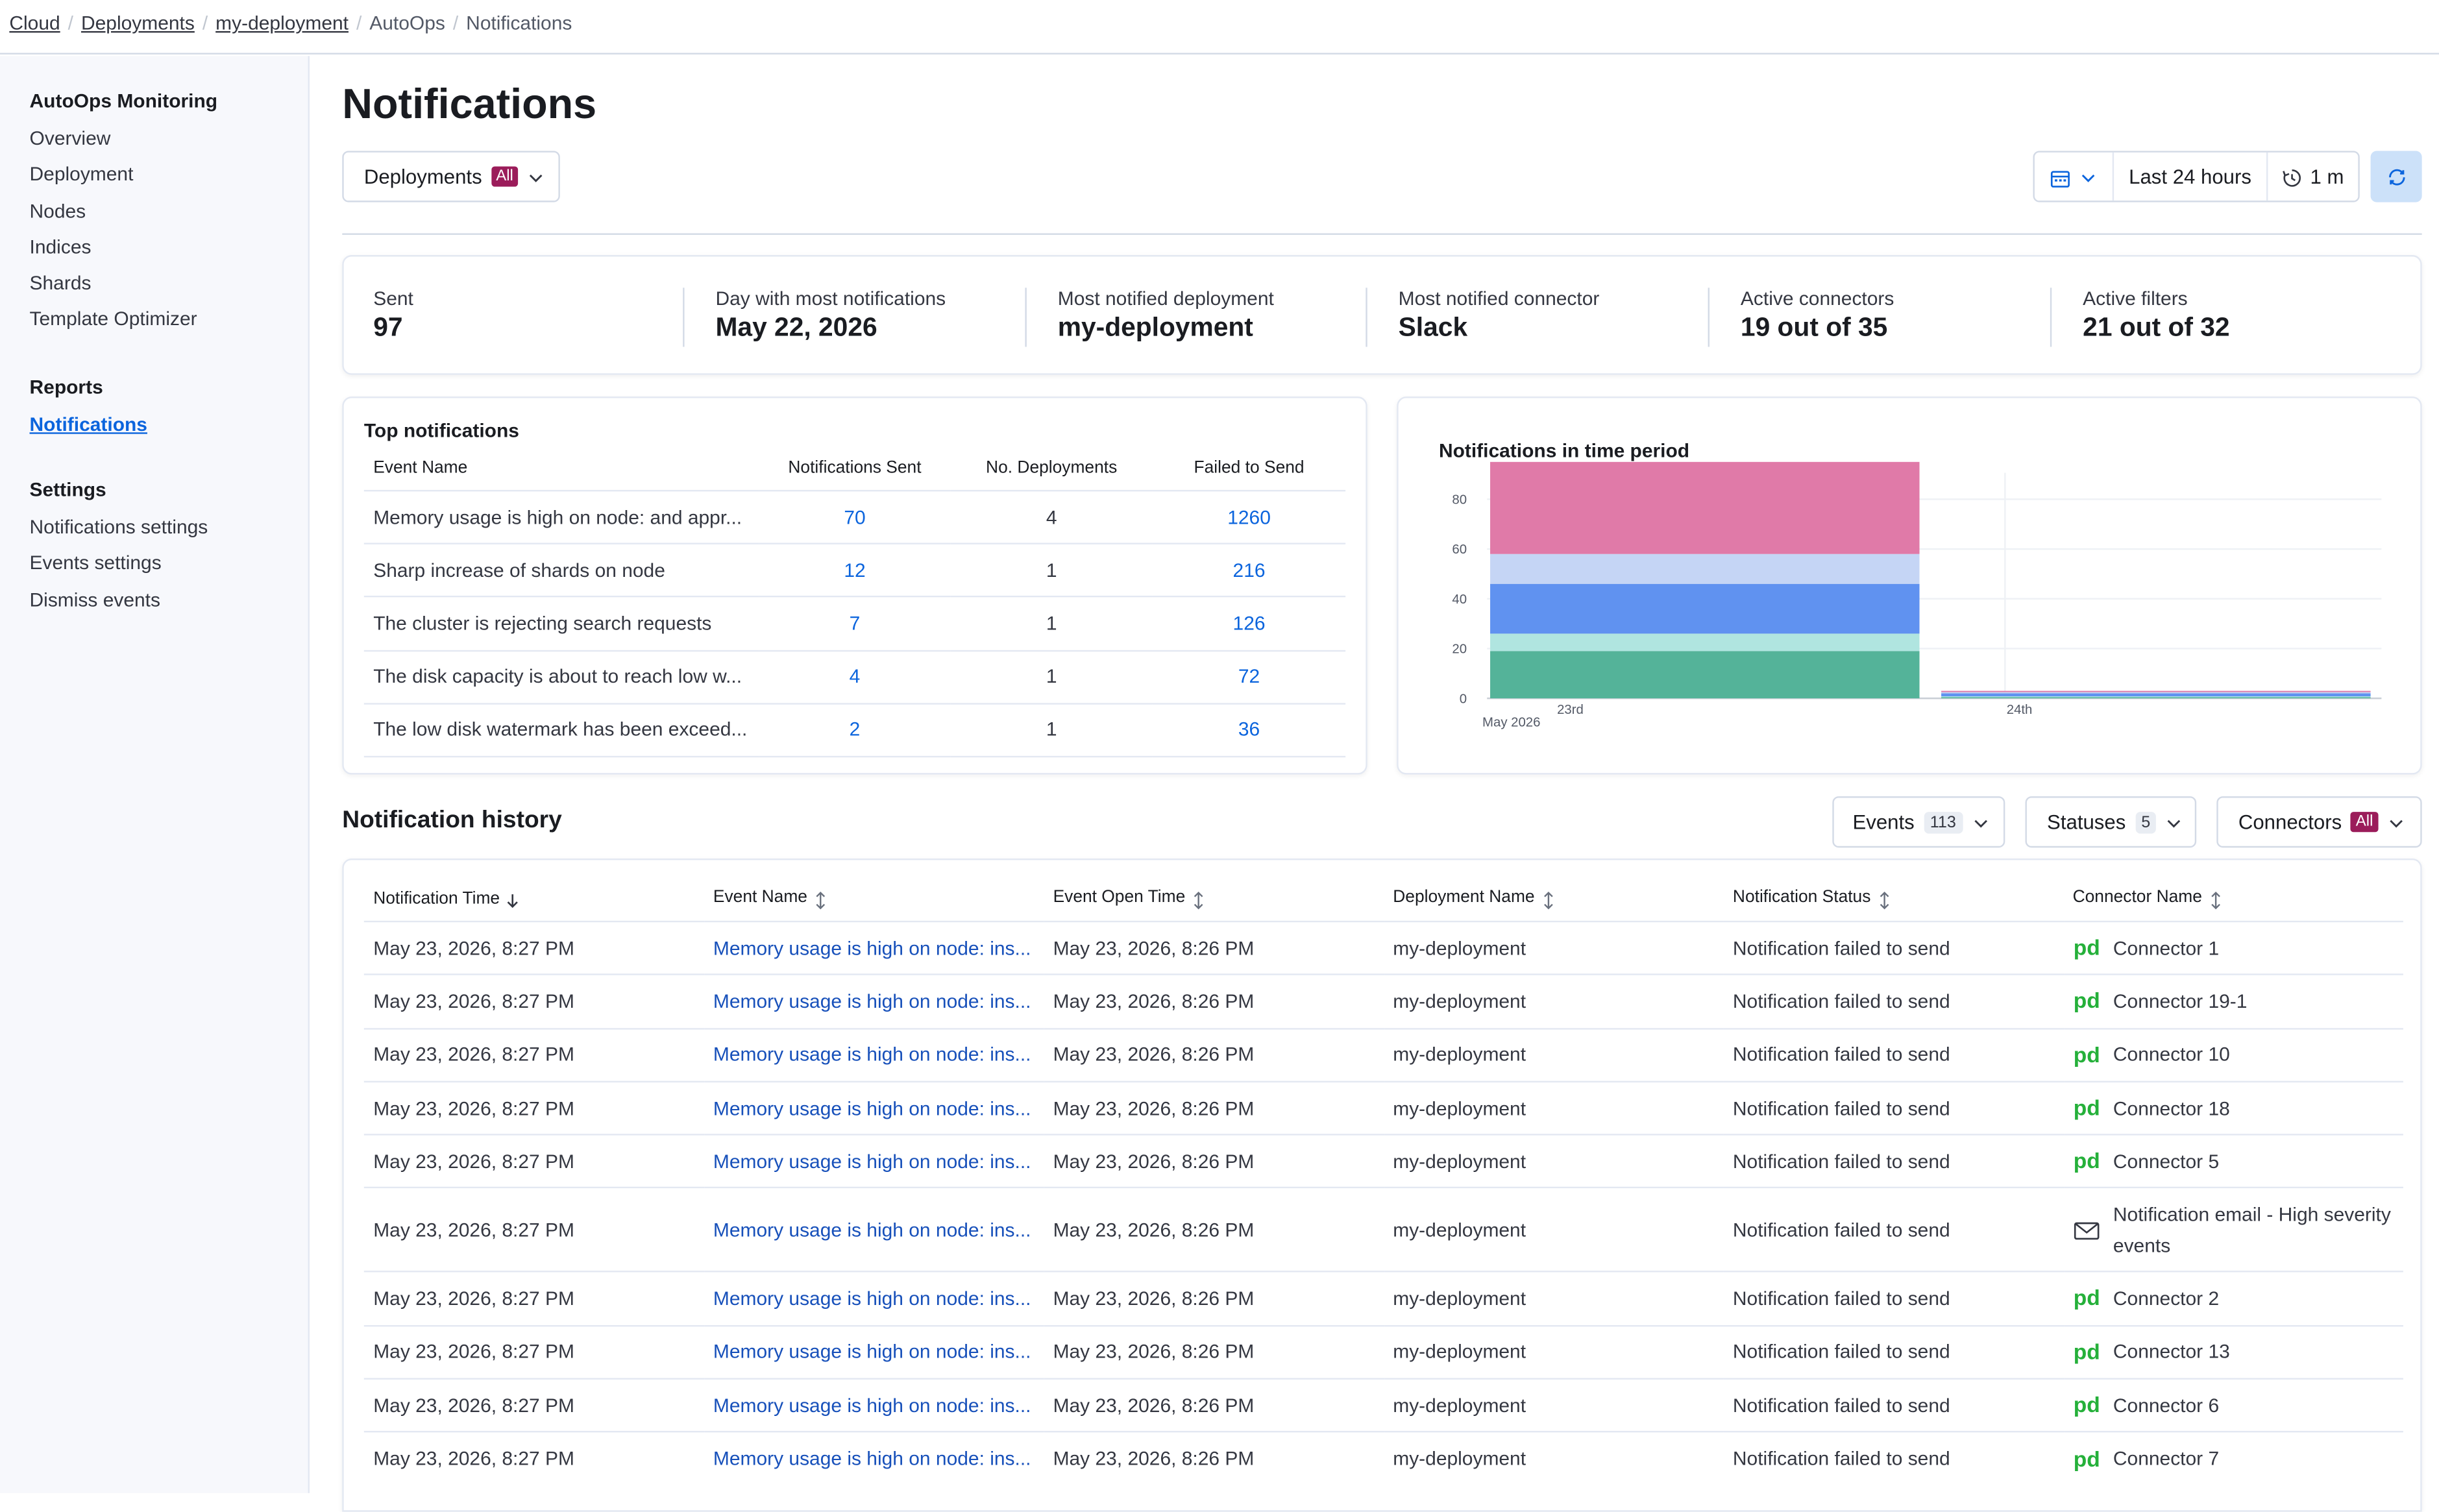 Image resolution: width=2439 pixels, height=1512 pixels. What do you see at coordinates (452, 820) in the screenshot?
I see `notification-history-title: Notification history` at bounding box center [452, 820].